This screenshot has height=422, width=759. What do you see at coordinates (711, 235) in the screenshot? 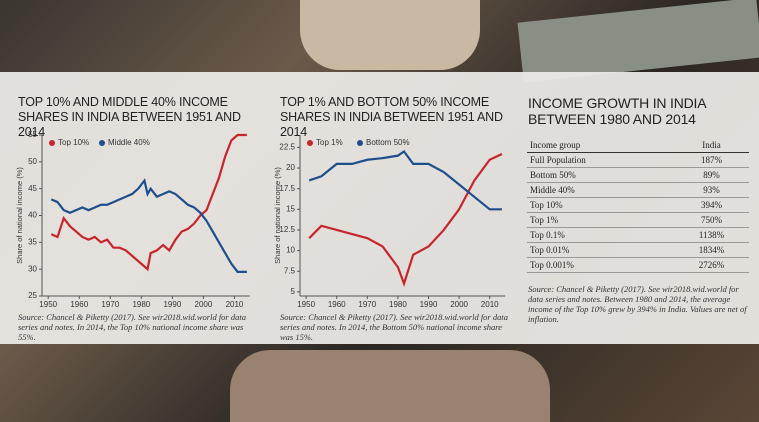
I see `table-cell: 1138%` at bounding box center [711, 235].